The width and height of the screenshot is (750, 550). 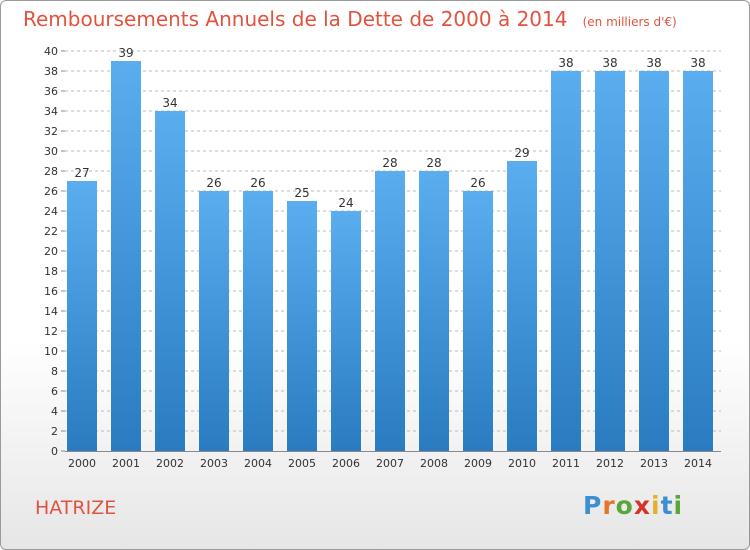 I want to click on bar-2013, so click(x=654, y=261).